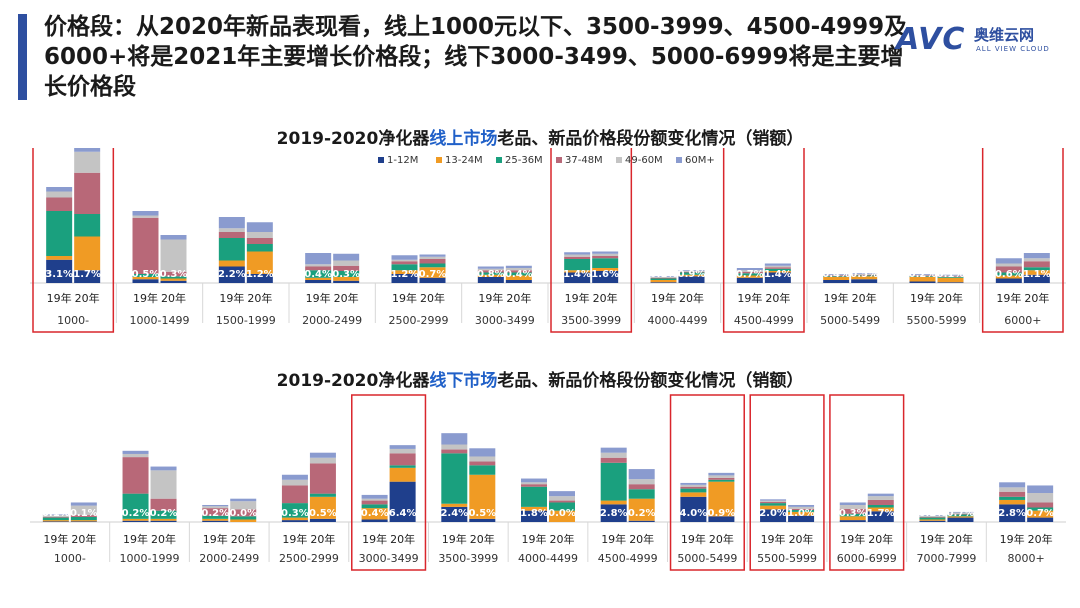 This screenshot has height=608, width=1080. What do you see at coordinates (707, 558) in the screenshot?
I see `category-label: 5000-5499` at bounding box center [707, 558].